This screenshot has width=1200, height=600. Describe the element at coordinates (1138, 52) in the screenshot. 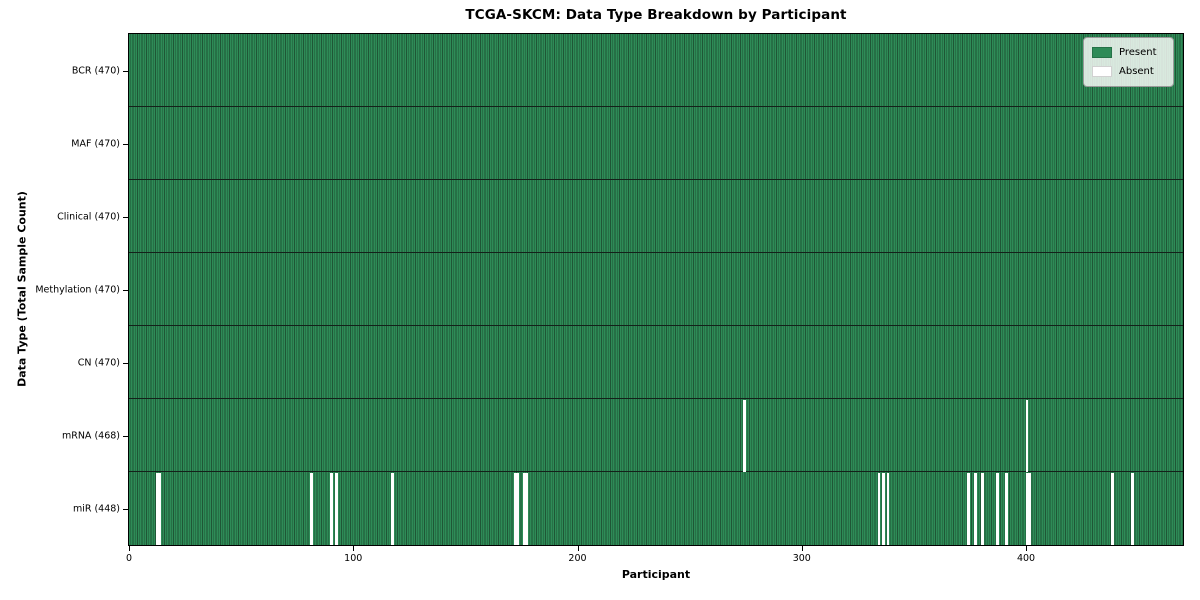

I see `legend-label-present: Present` at that location.